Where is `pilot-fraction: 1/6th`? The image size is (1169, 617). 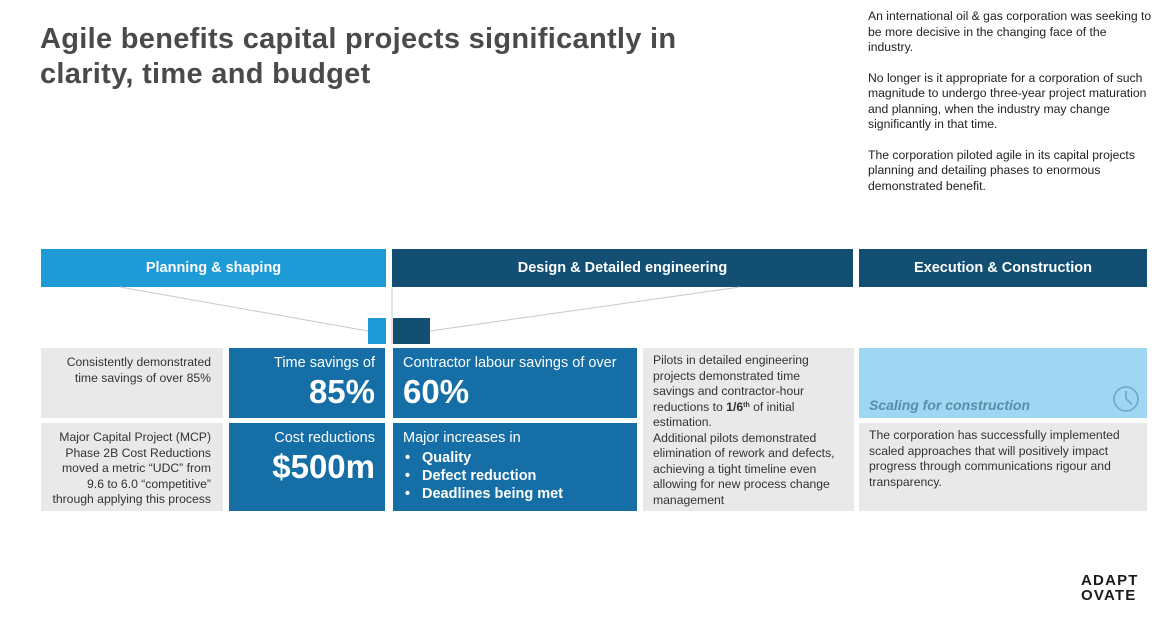
pilot-fraction: 1/6th is located at coordinates (738, 406).